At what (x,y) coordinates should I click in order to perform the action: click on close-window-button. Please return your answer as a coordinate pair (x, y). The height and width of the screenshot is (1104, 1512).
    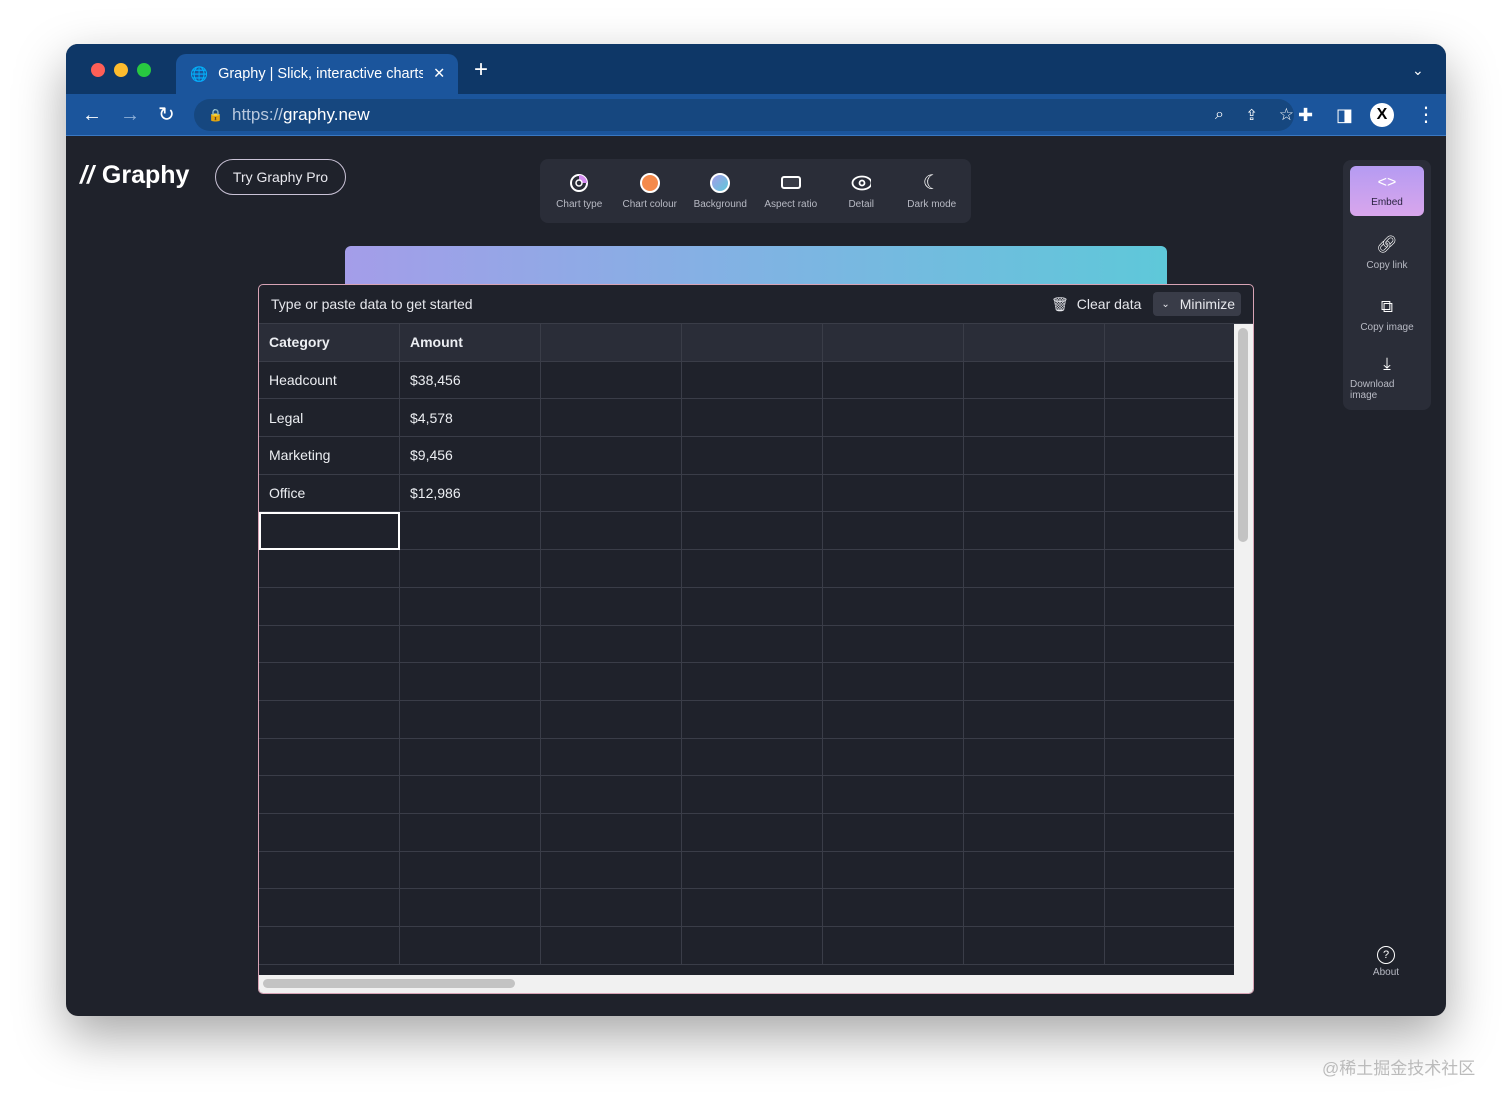
    Looking at the image, I should click on (98, 70).